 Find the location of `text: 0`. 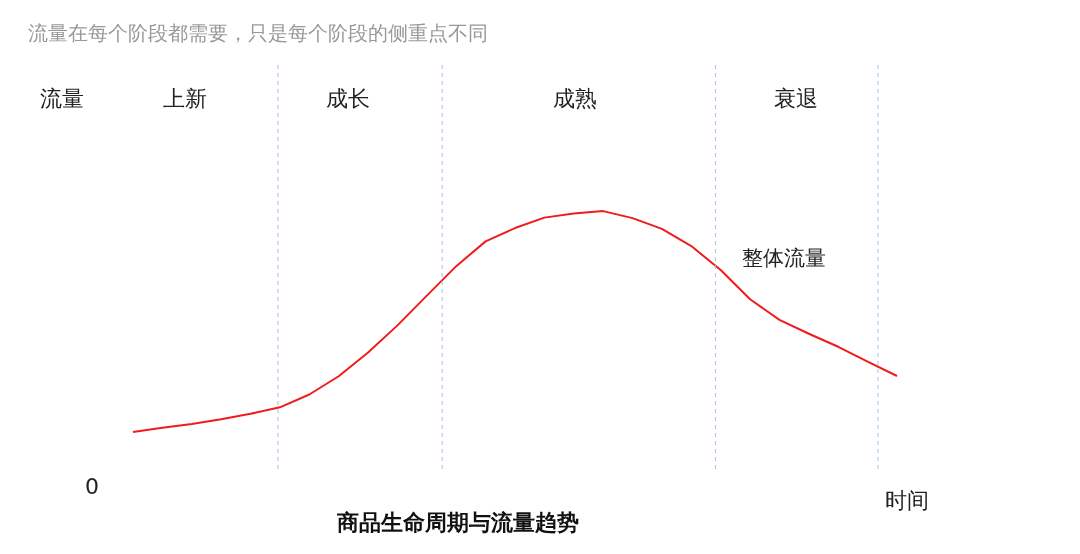

text: 0 is located at coordinates (92, 486).